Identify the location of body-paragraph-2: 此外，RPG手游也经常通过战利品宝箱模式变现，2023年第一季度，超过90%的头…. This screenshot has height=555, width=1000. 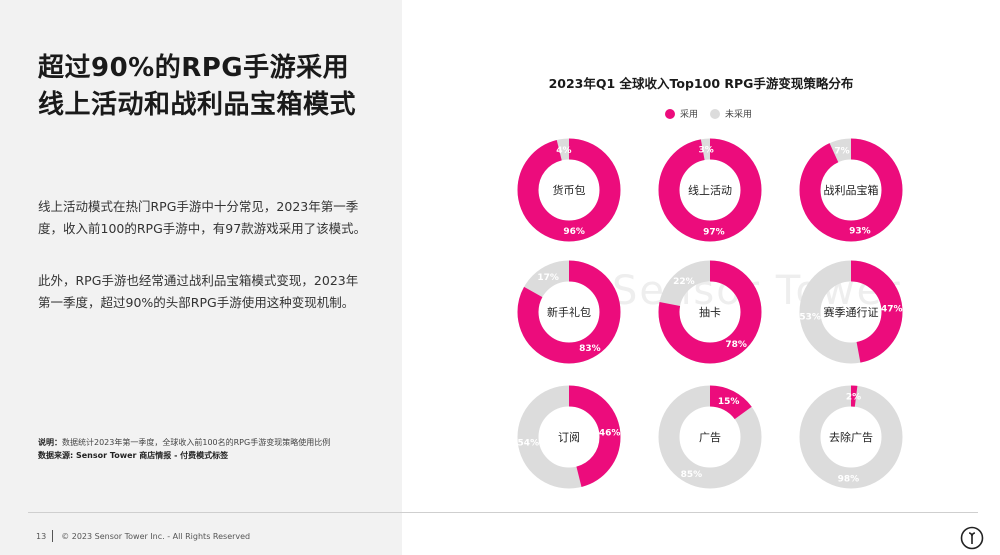
(198, 291).